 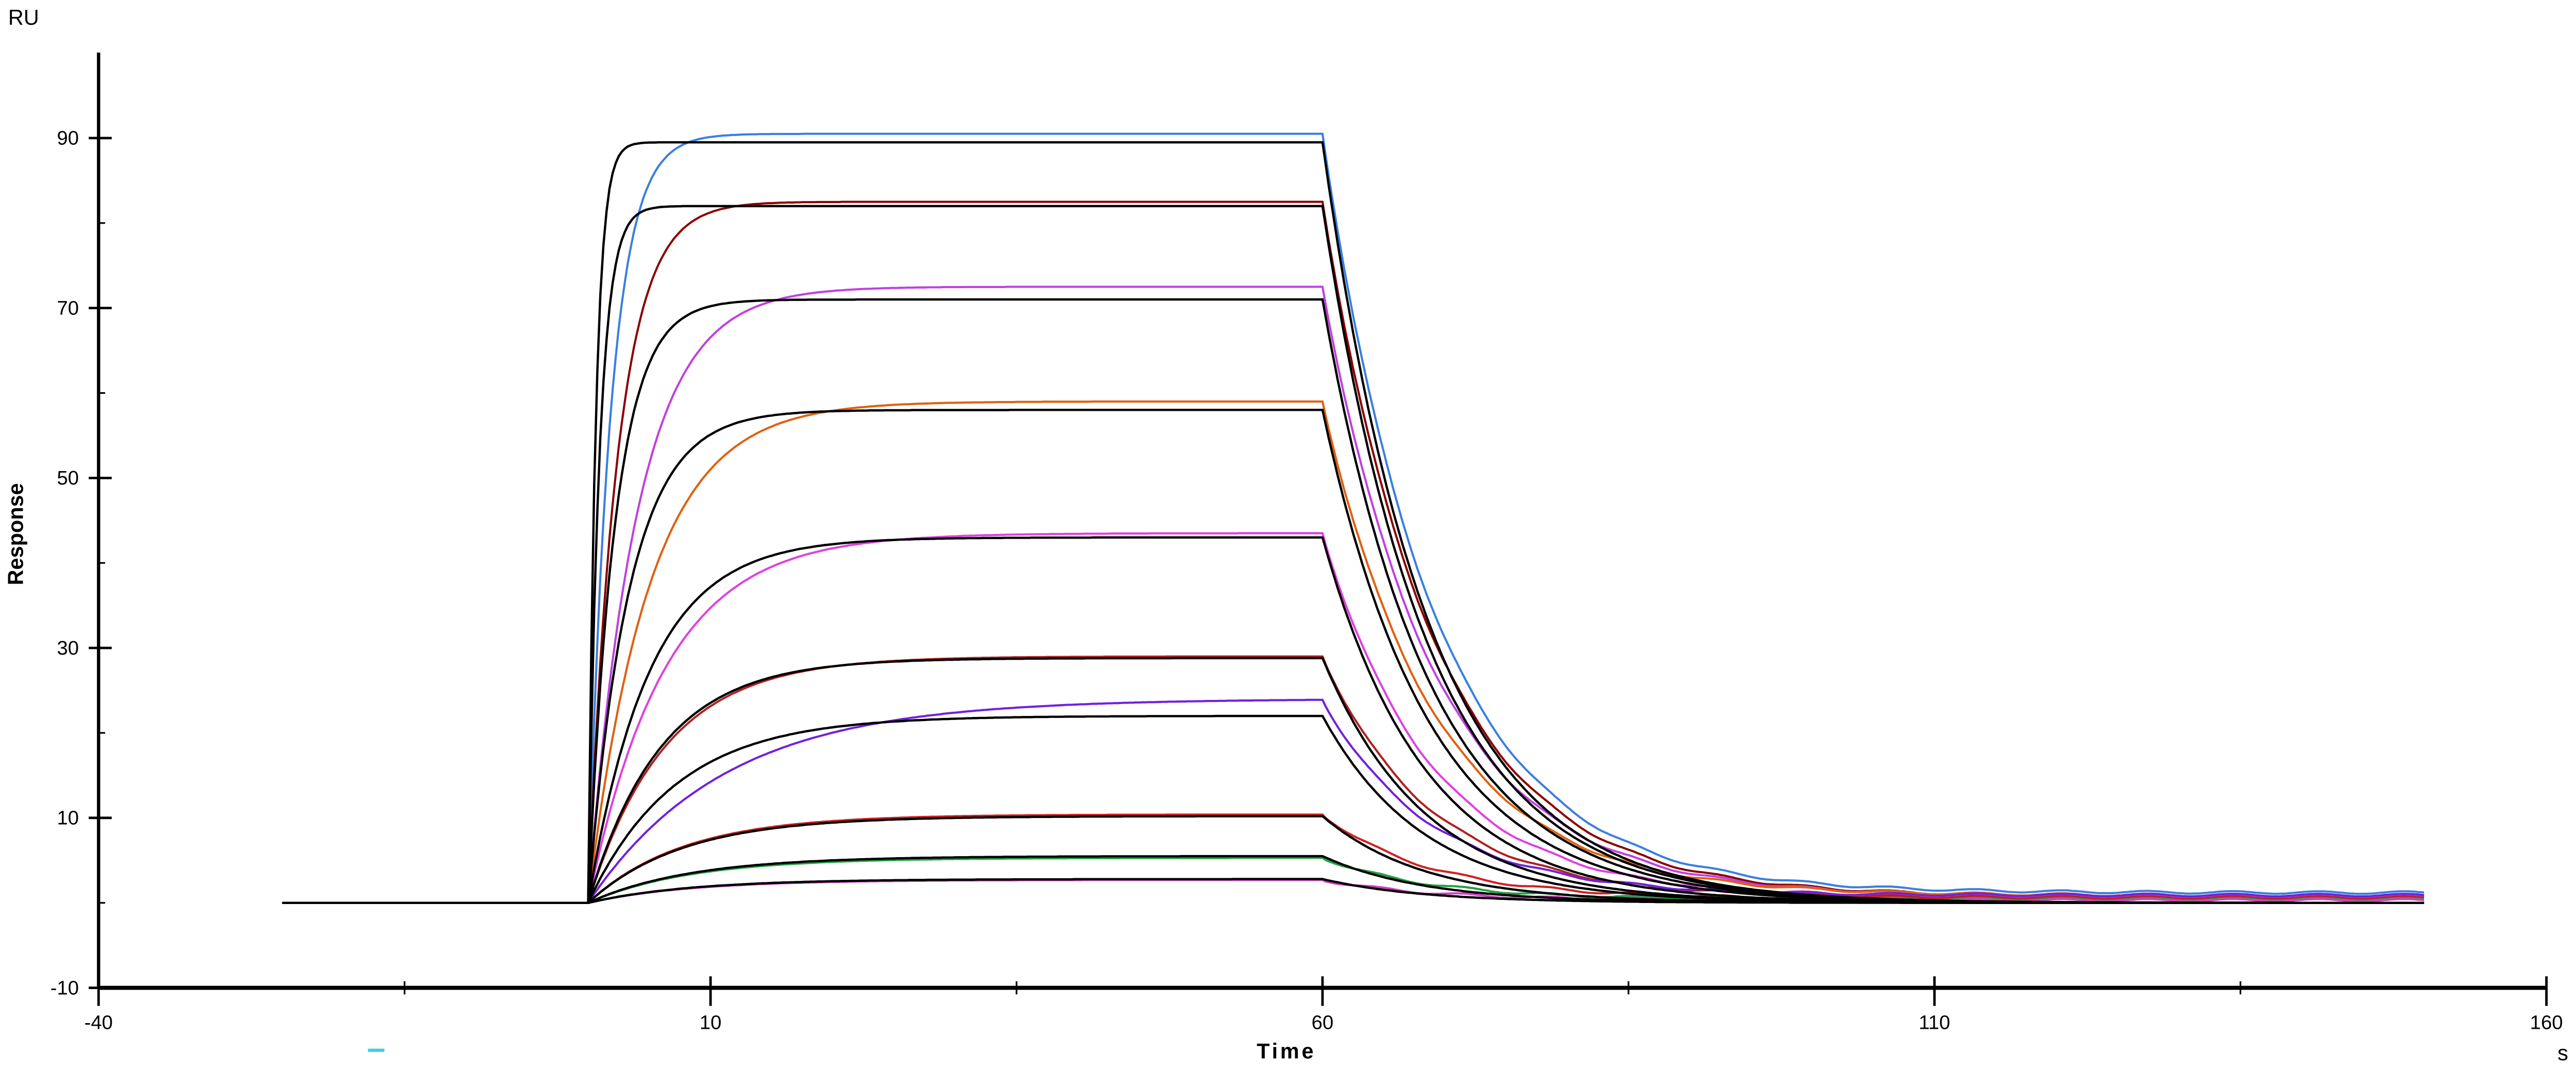 What do you see at coordinates (2546, 1022) in the screenshot?
I see `x-tick-label: 160` at bounding box center [2546, 1022].